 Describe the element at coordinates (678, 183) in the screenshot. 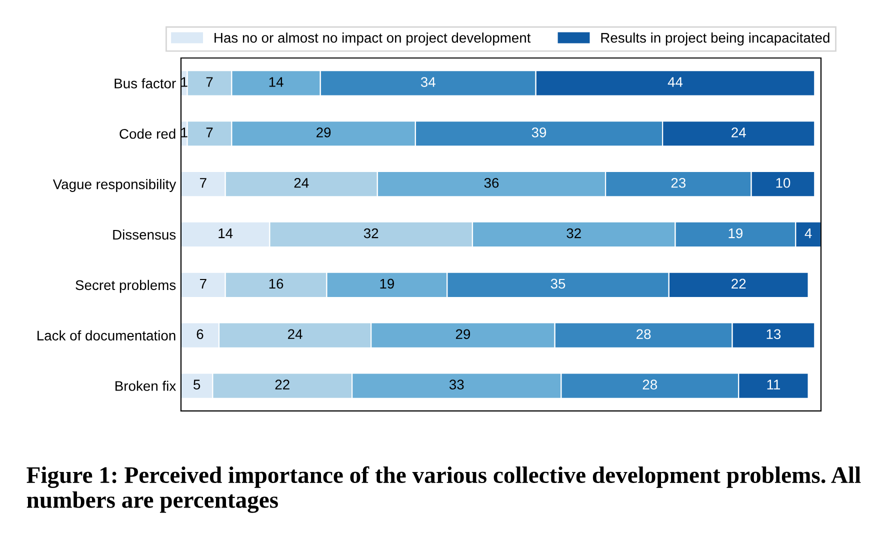

I see `data-label: 23` at that location.